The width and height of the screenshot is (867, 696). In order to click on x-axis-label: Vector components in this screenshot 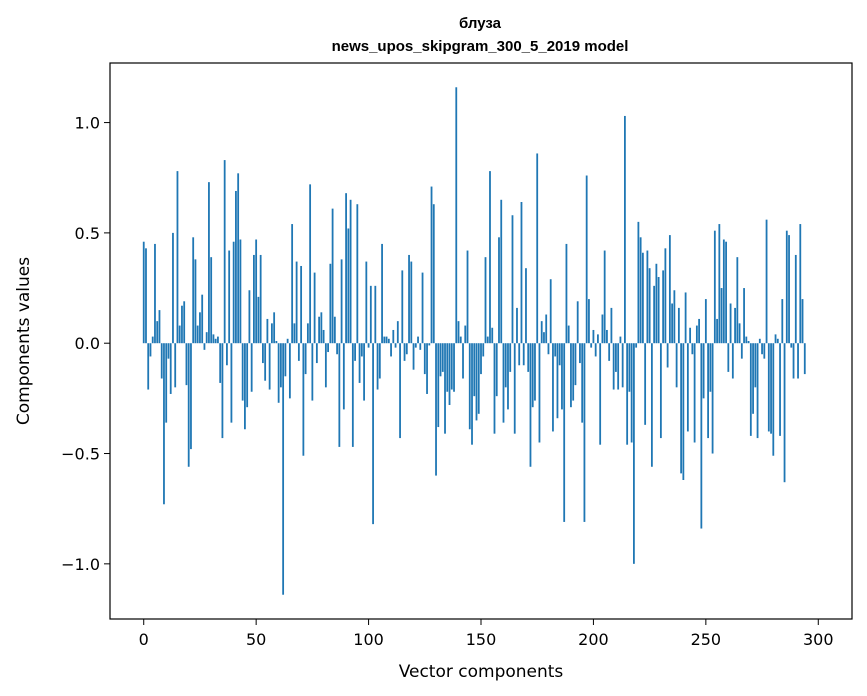, I will do `click(481, 672)`.